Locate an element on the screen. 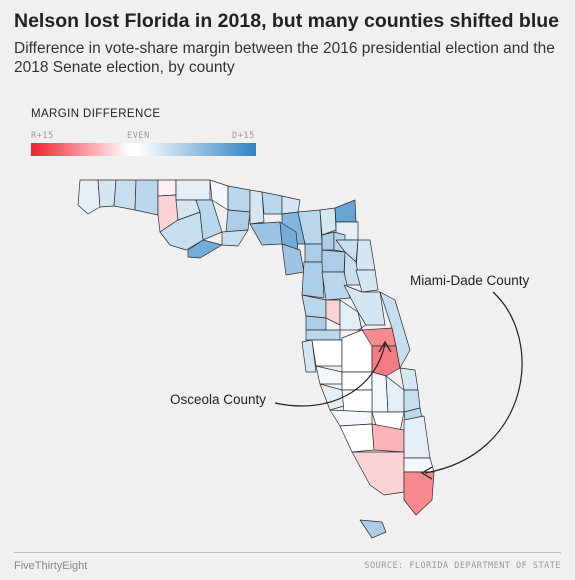  county-wakulla is located at coordinates (238, 221).